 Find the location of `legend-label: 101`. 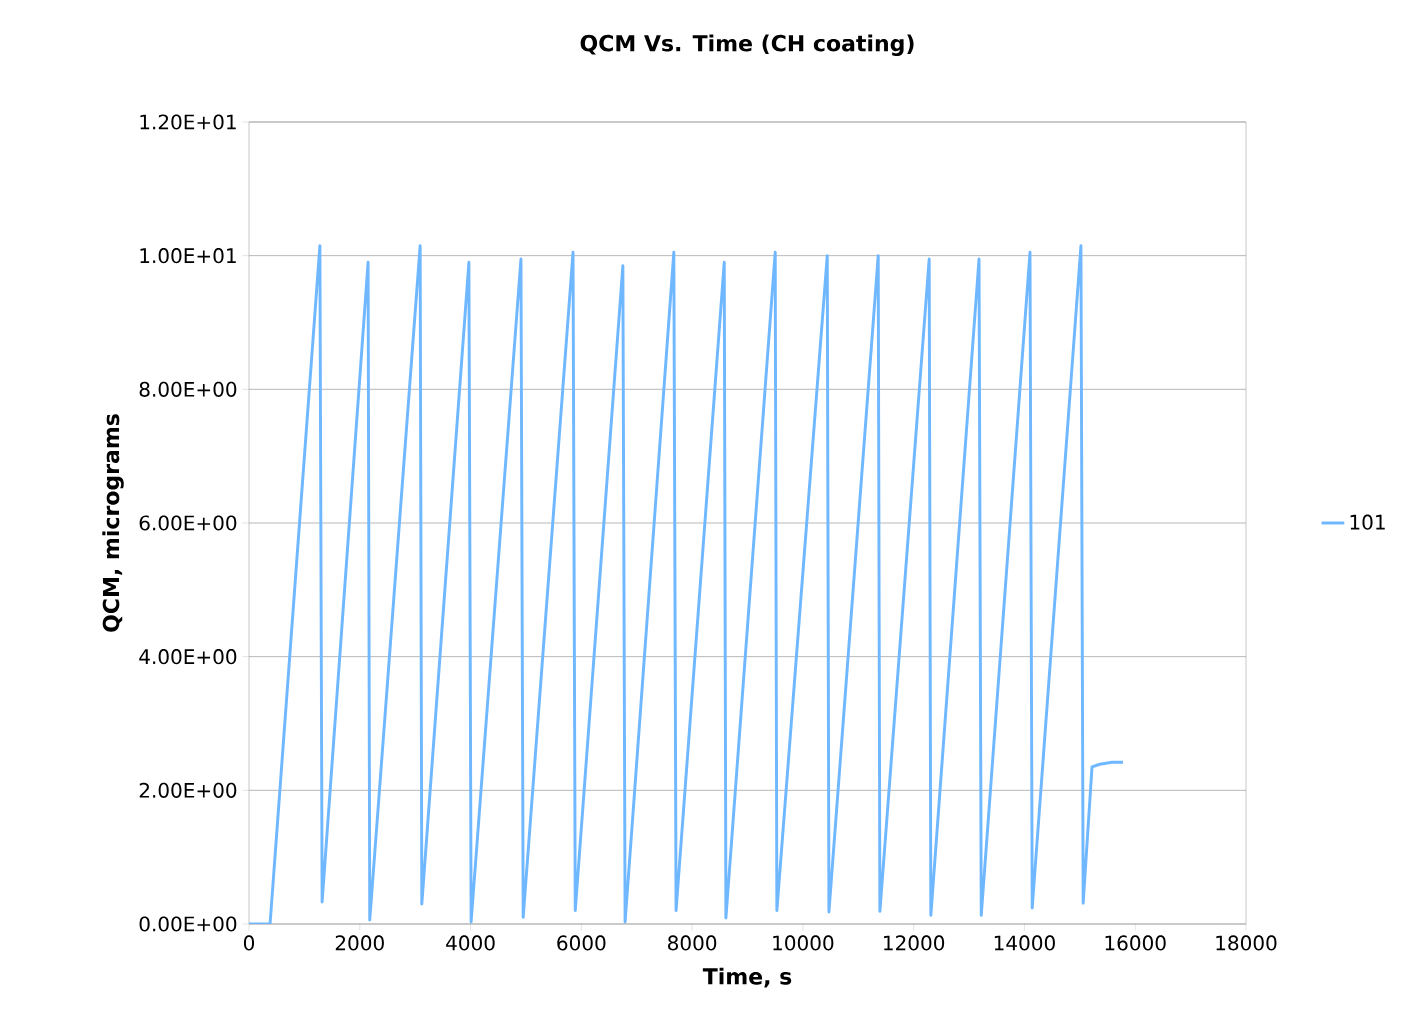

legend-label: 101 is located at coordinates (1367, 522).